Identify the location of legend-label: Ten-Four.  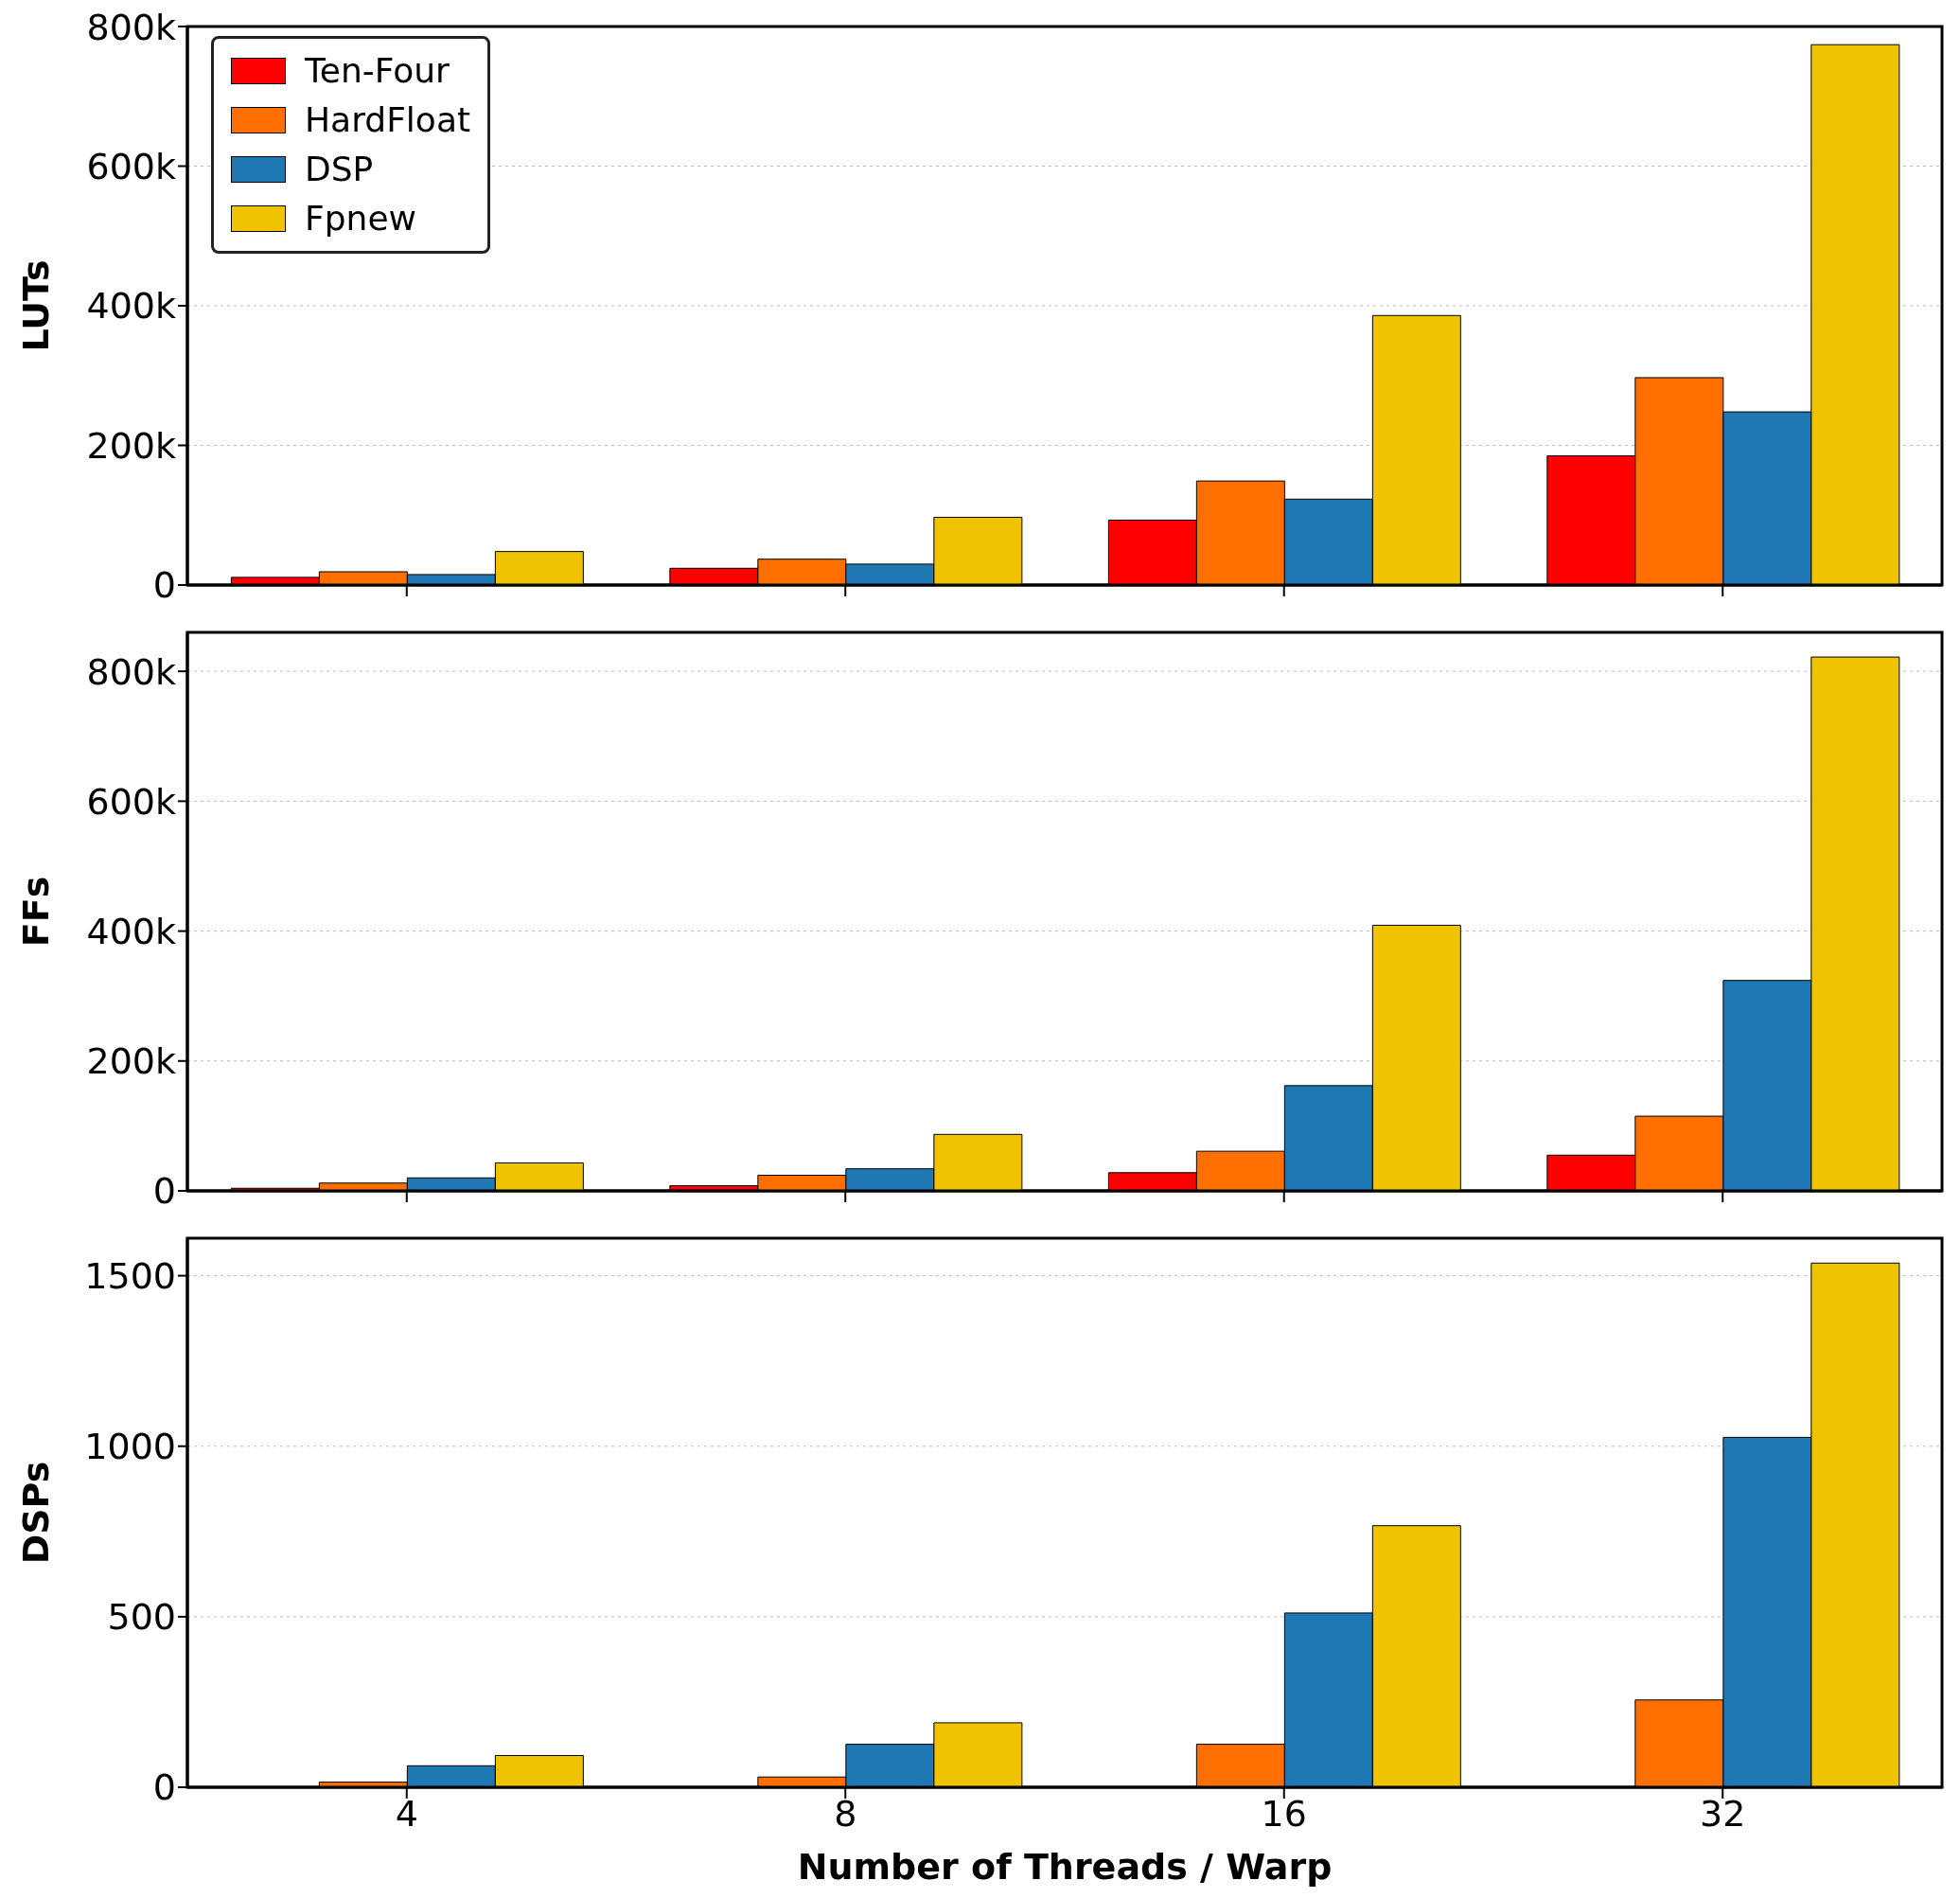
(377, 71).